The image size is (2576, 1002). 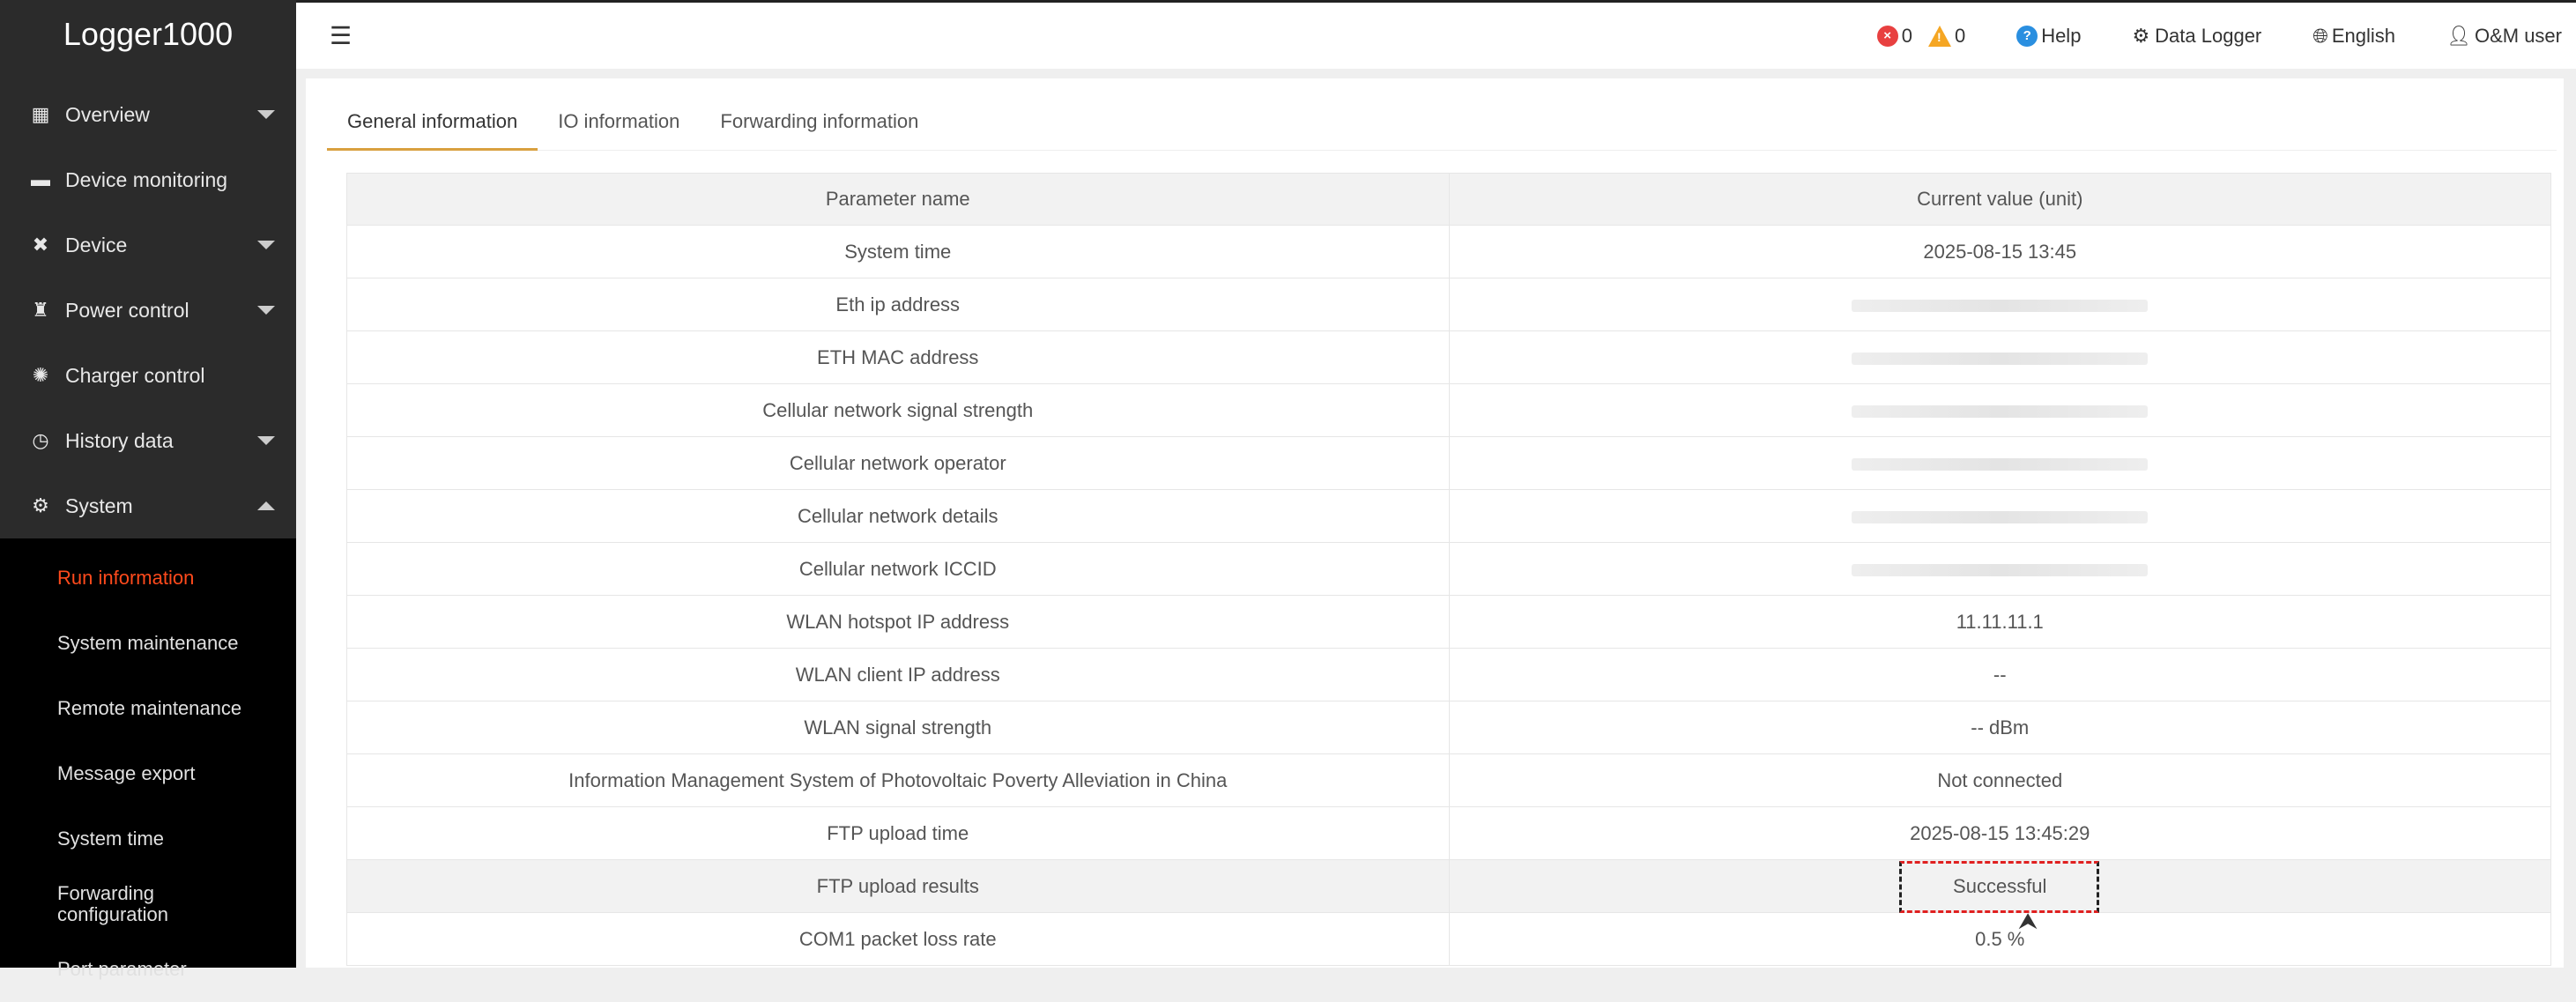 I want to click on value-text: -- dBm, so click(x=2000, y=727).